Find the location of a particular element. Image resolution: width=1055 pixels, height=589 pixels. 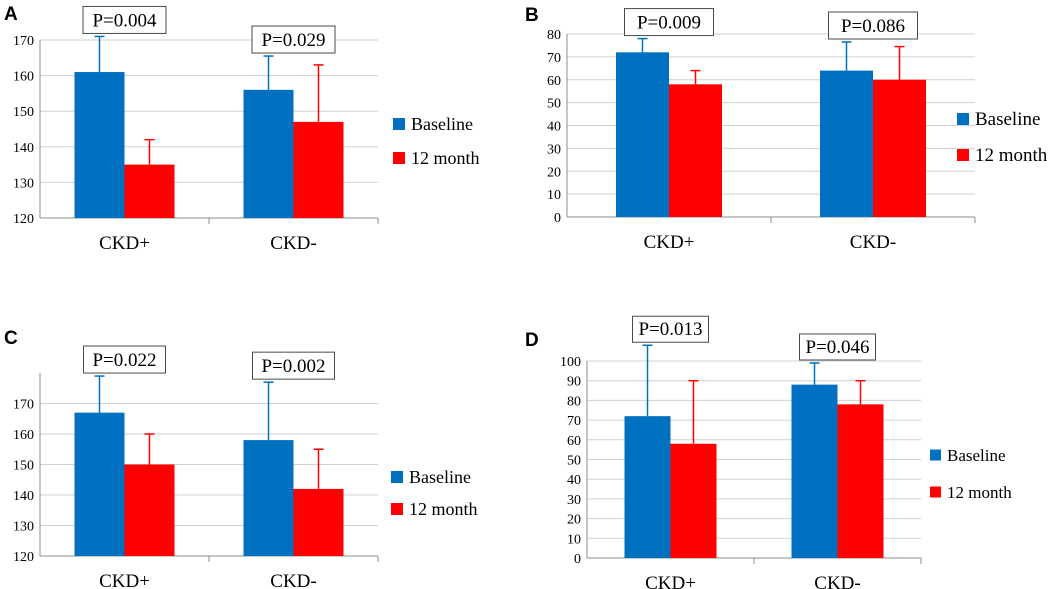

panel-d-p-value-label: P=0.046 is located at coordinates (837, 347).